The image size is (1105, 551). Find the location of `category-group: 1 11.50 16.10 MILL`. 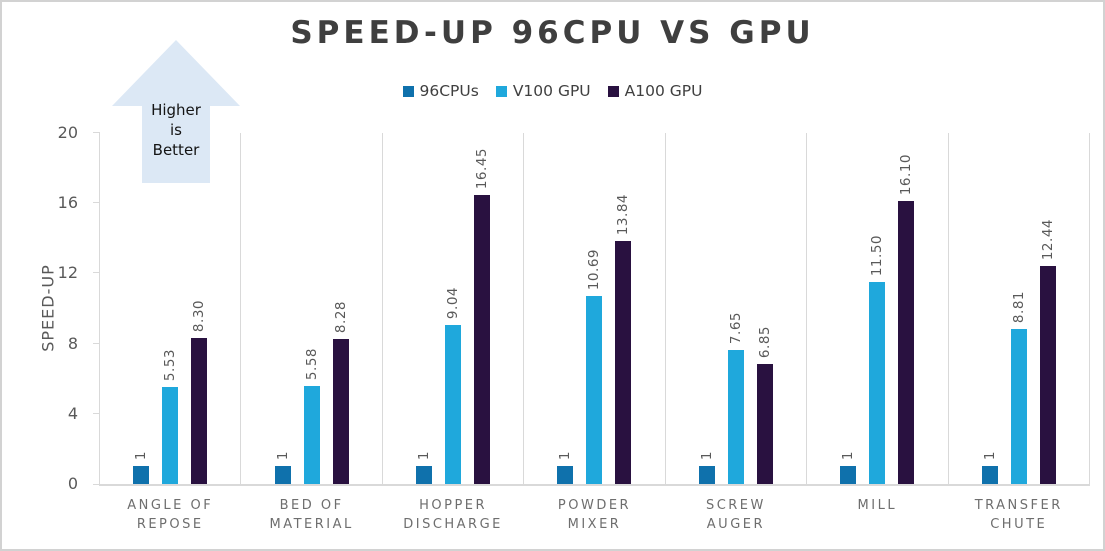

category-group: 1 11.50 16.10 MILL is located at coordinates (878, 323).